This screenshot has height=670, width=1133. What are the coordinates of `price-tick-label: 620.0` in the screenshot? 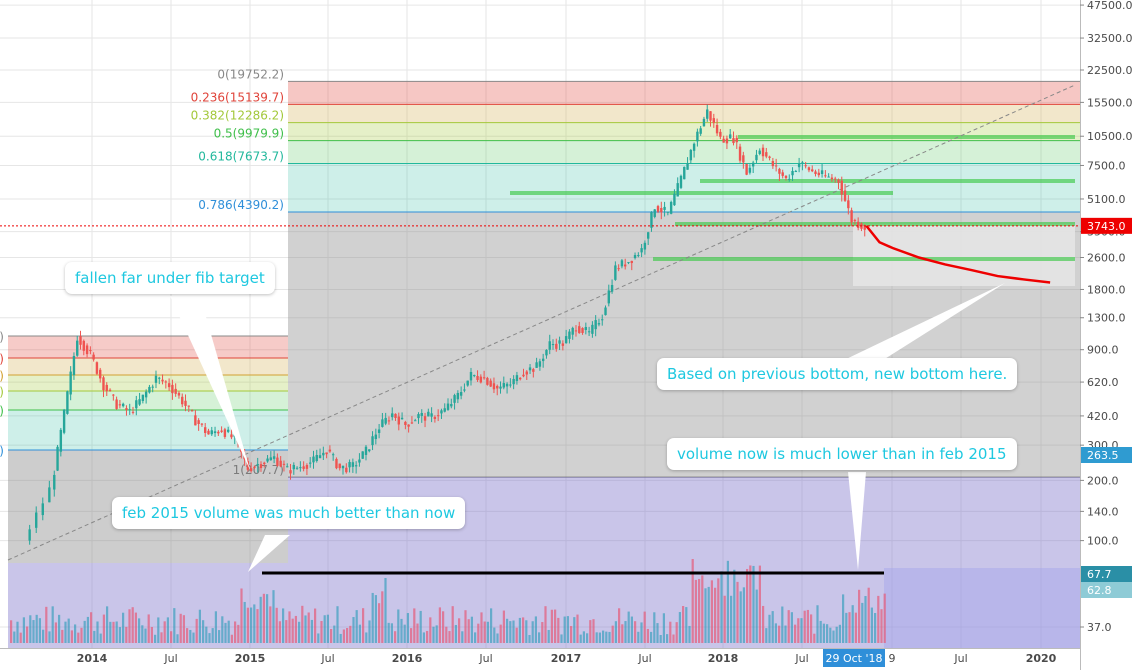 It's located at (1103, 382).